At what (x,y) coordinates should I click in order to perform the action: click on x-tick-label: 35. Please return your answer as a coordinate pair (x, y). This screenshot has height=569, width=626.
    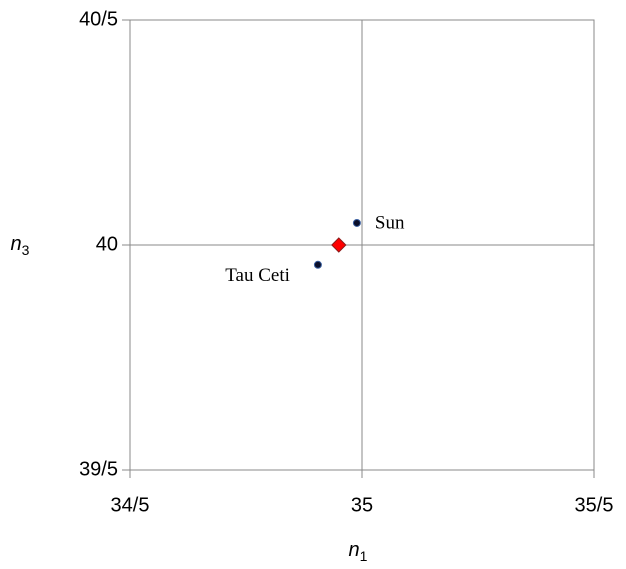
    Looking at the image, I should click on (362, 505).